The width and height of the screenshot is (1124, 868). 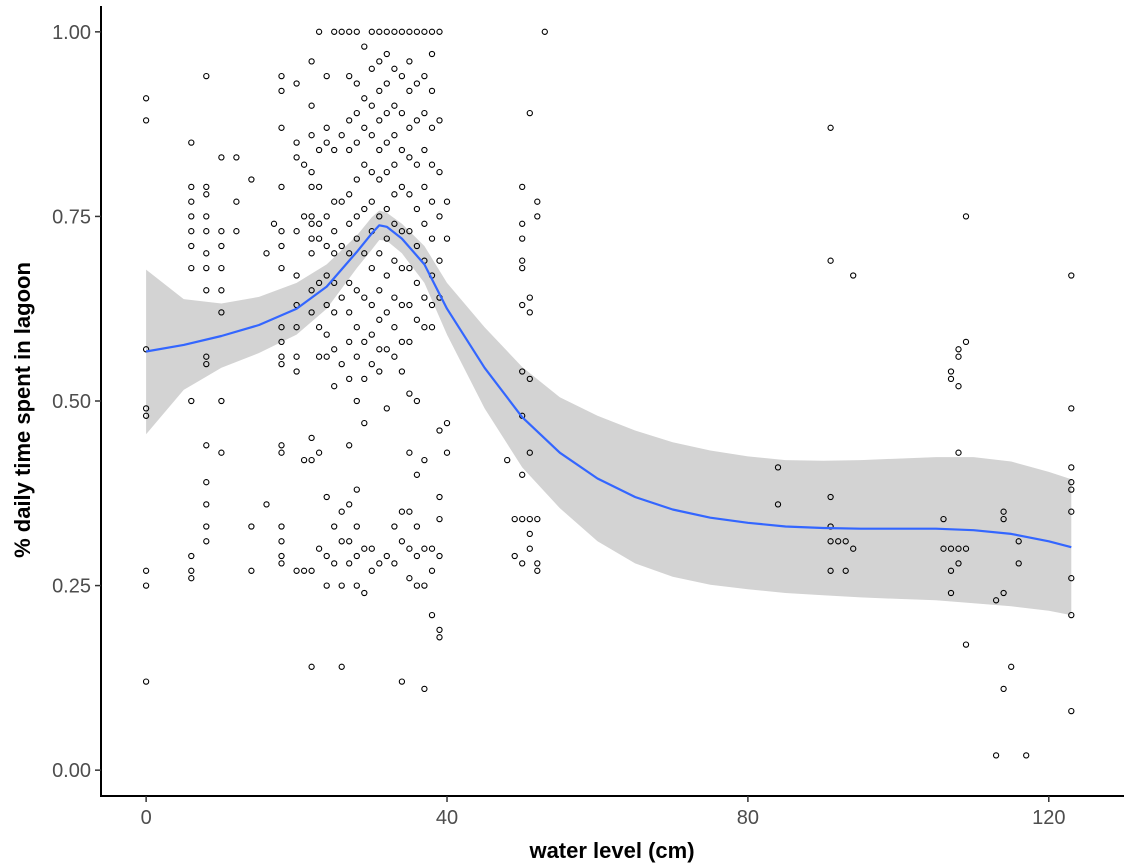 I want to click on y-tick-label: 0.25, so click(x=71, y=587).